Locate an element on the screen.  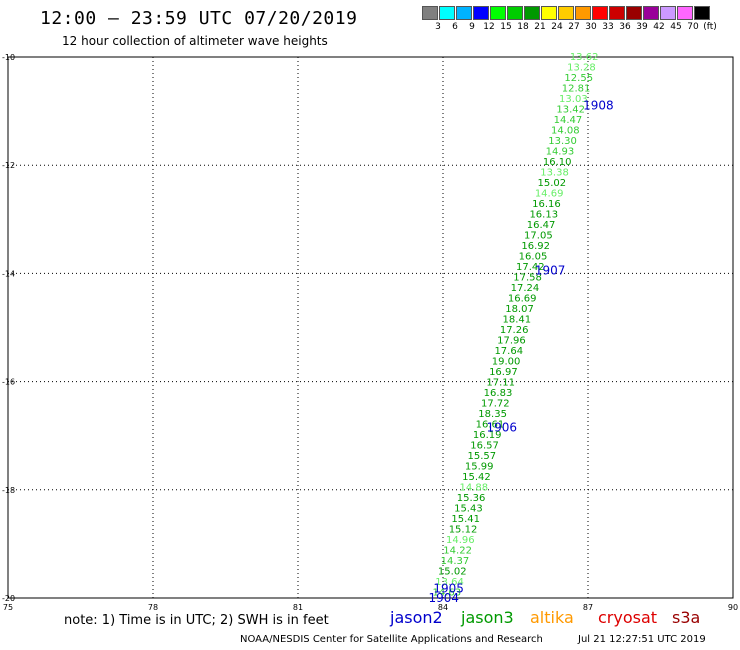
swh-value-label: 15.42 is located at coordinates (476, 477).